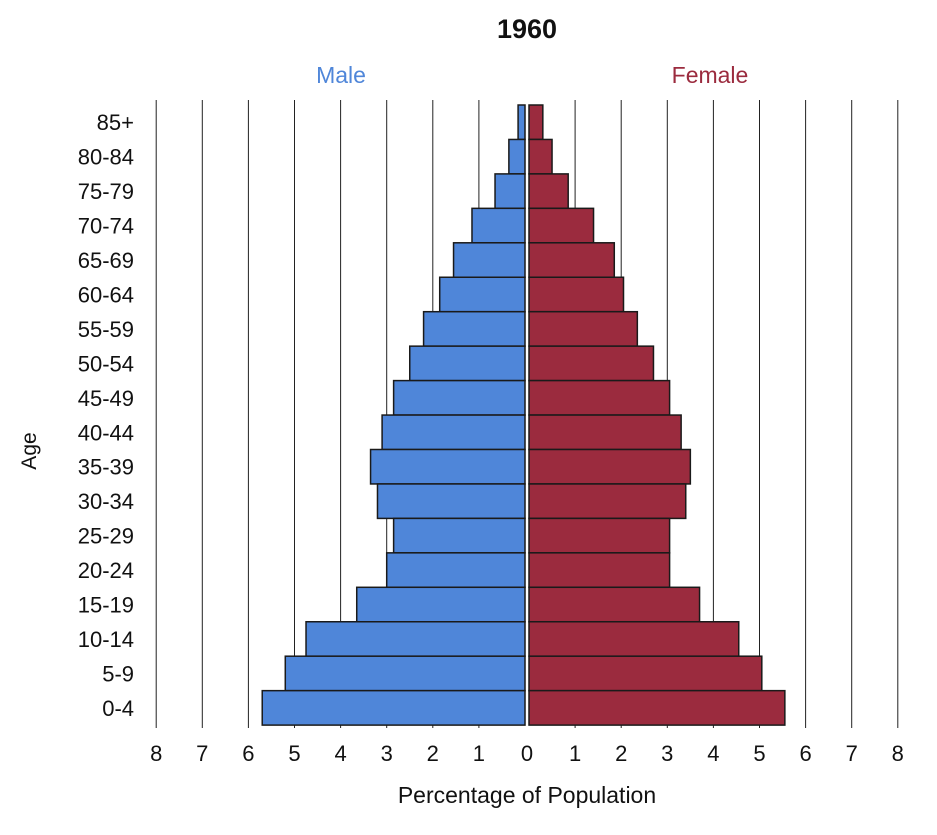  What do you see at coordinates (527, 29) in the screenshot?
I see `chart-title: 1960` at bounding box center [527, 29].